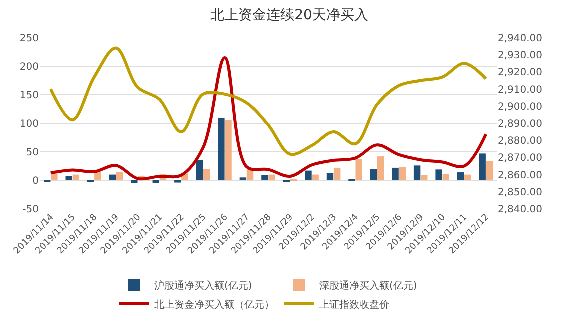  Describe the element at coordinates (35, 181) in the screenshot. I see `y-tick-label: 0` at that location.